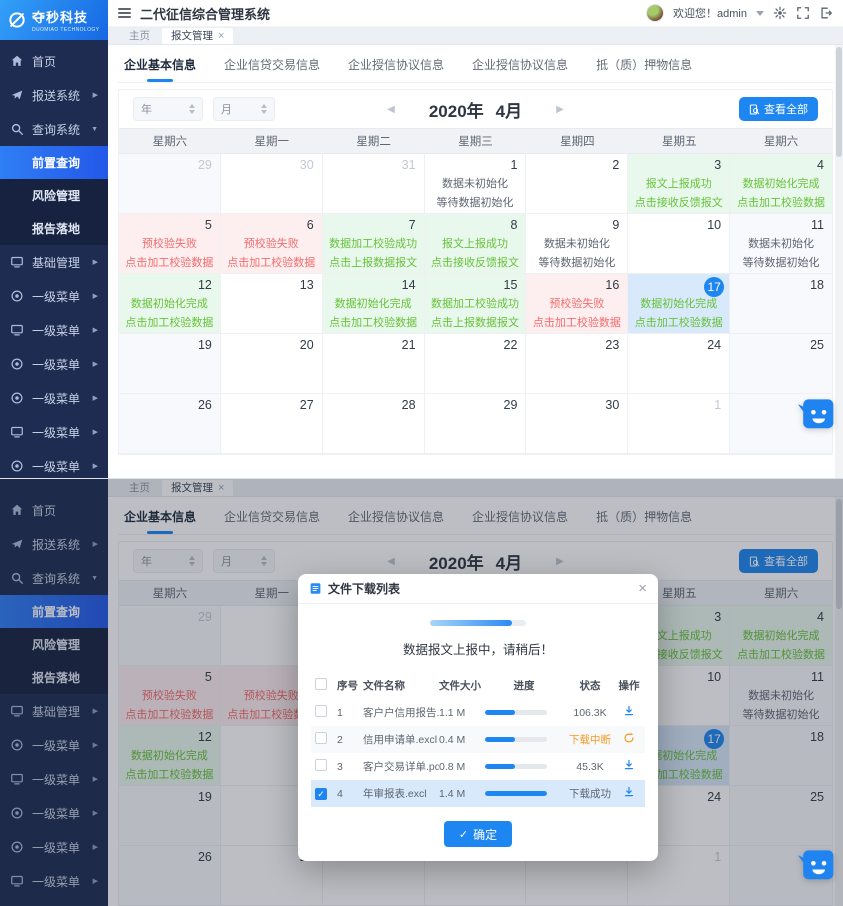 This screenshot has height=906, width=843. Describe the element at coordinates (54, 779) in the screenshot. I see `sidebar-item-level1-menu-2: 一级菜单 ▶` at that location.